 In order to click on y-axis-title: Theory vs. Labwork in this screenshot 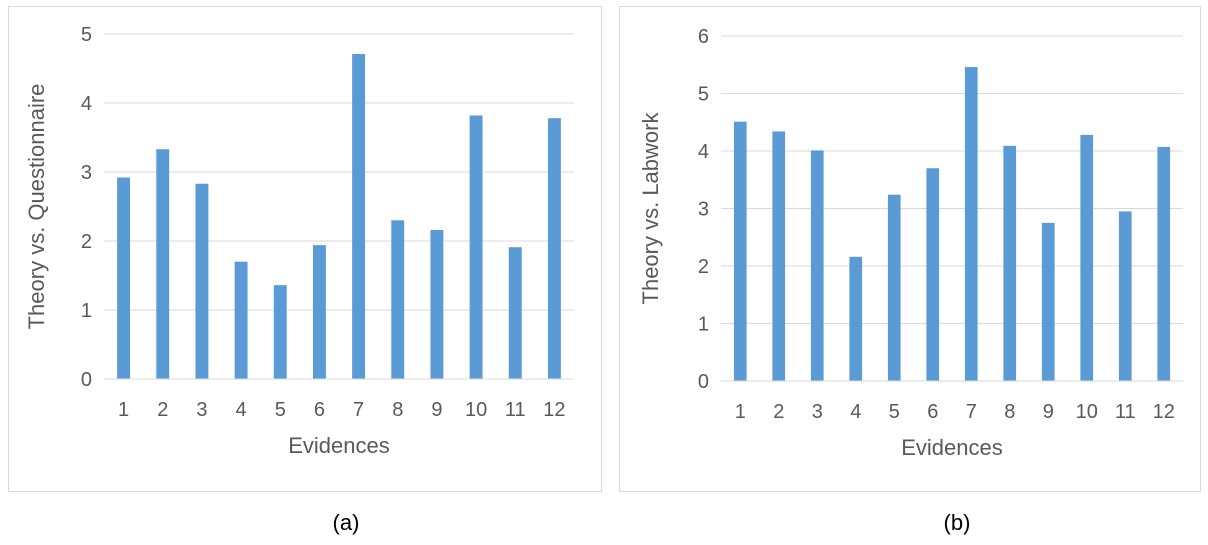, I will do `click(650, 208)`.